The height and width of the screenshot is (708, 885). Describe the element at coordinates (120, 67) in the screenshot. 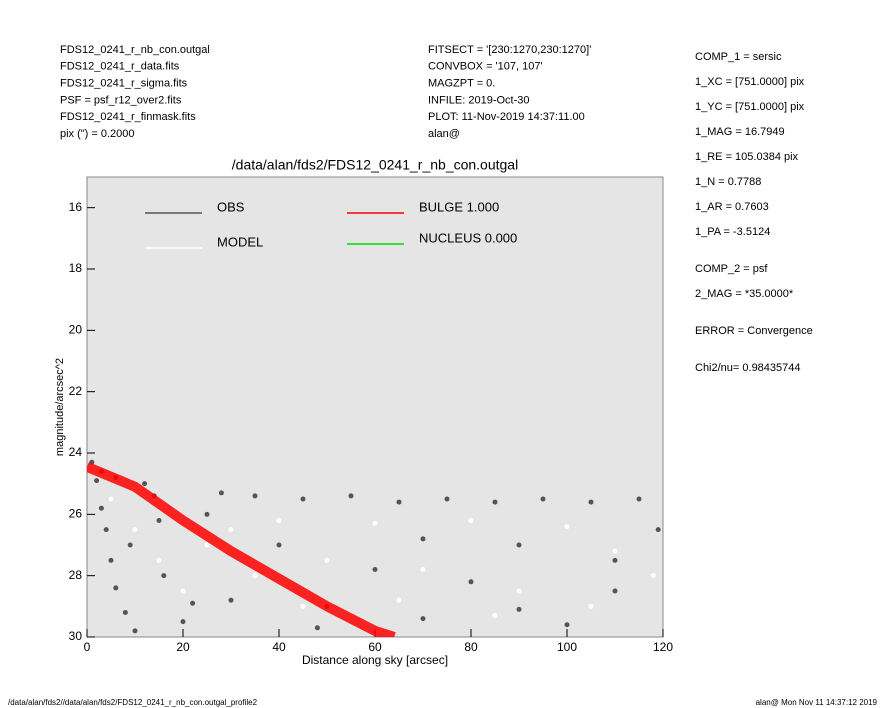

I see `header-text: FDS12_0241_r_data.fits` at that location.